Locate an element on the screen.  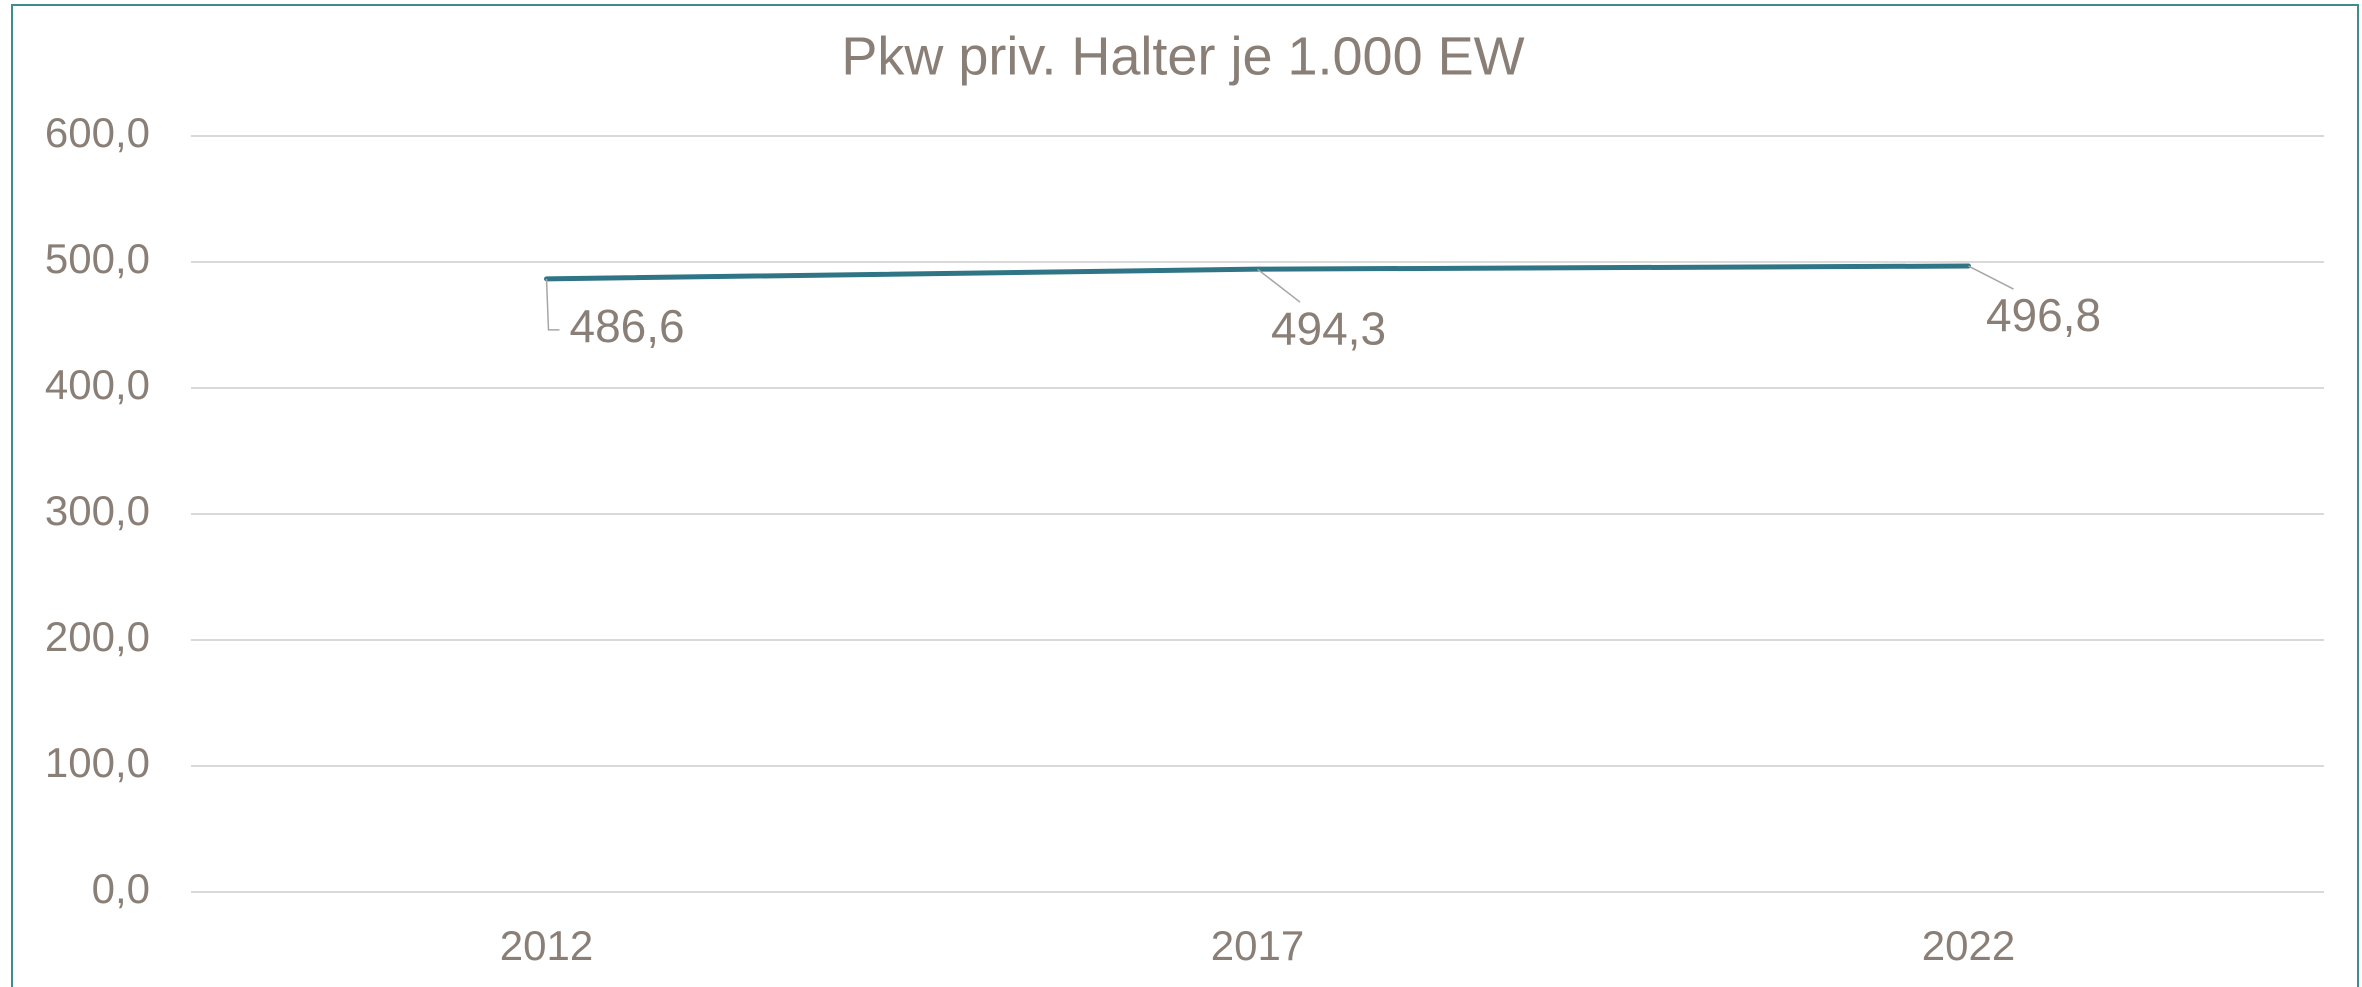
x-tick-label: 2012 is located at coordinates (546, 945).